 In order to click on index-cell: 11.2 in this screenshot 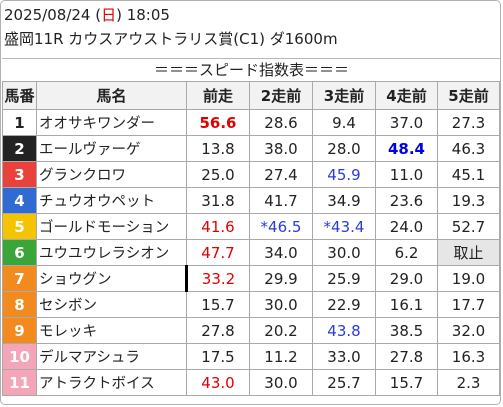, I will do `click(281, 356)`.